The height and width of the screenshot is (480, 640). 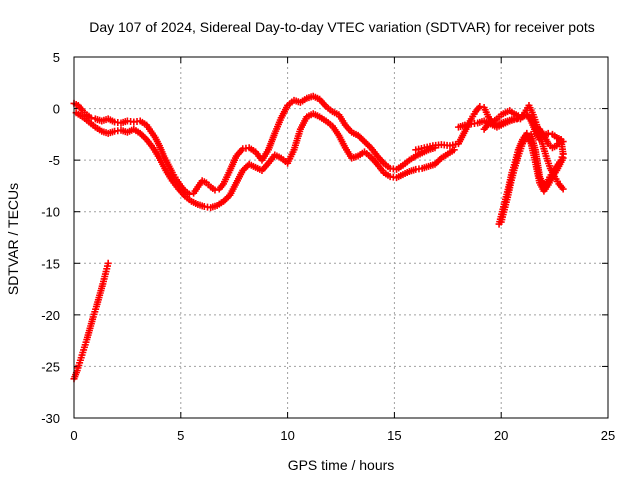 What do you see at coordinates (180, 435) in the screenshot?
I see `x-tick-label: 5` at bounding box center [180, 435].